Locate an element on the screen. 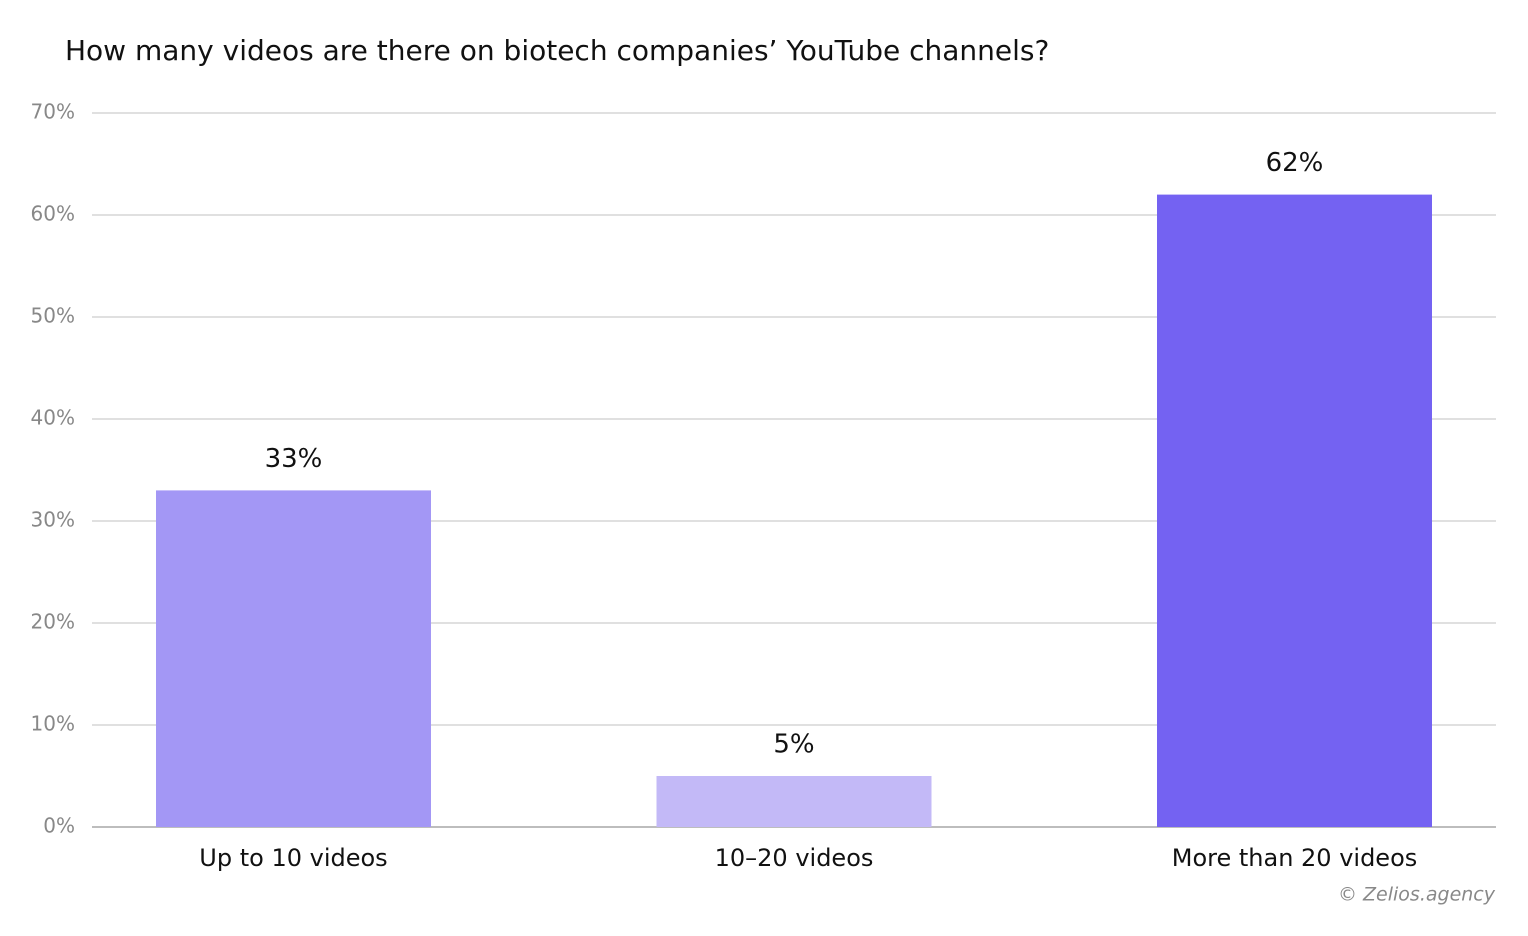 The height and width of the screenshot is (936, 1528). y-tick-label: 30% is located at coordinates (53, 520).